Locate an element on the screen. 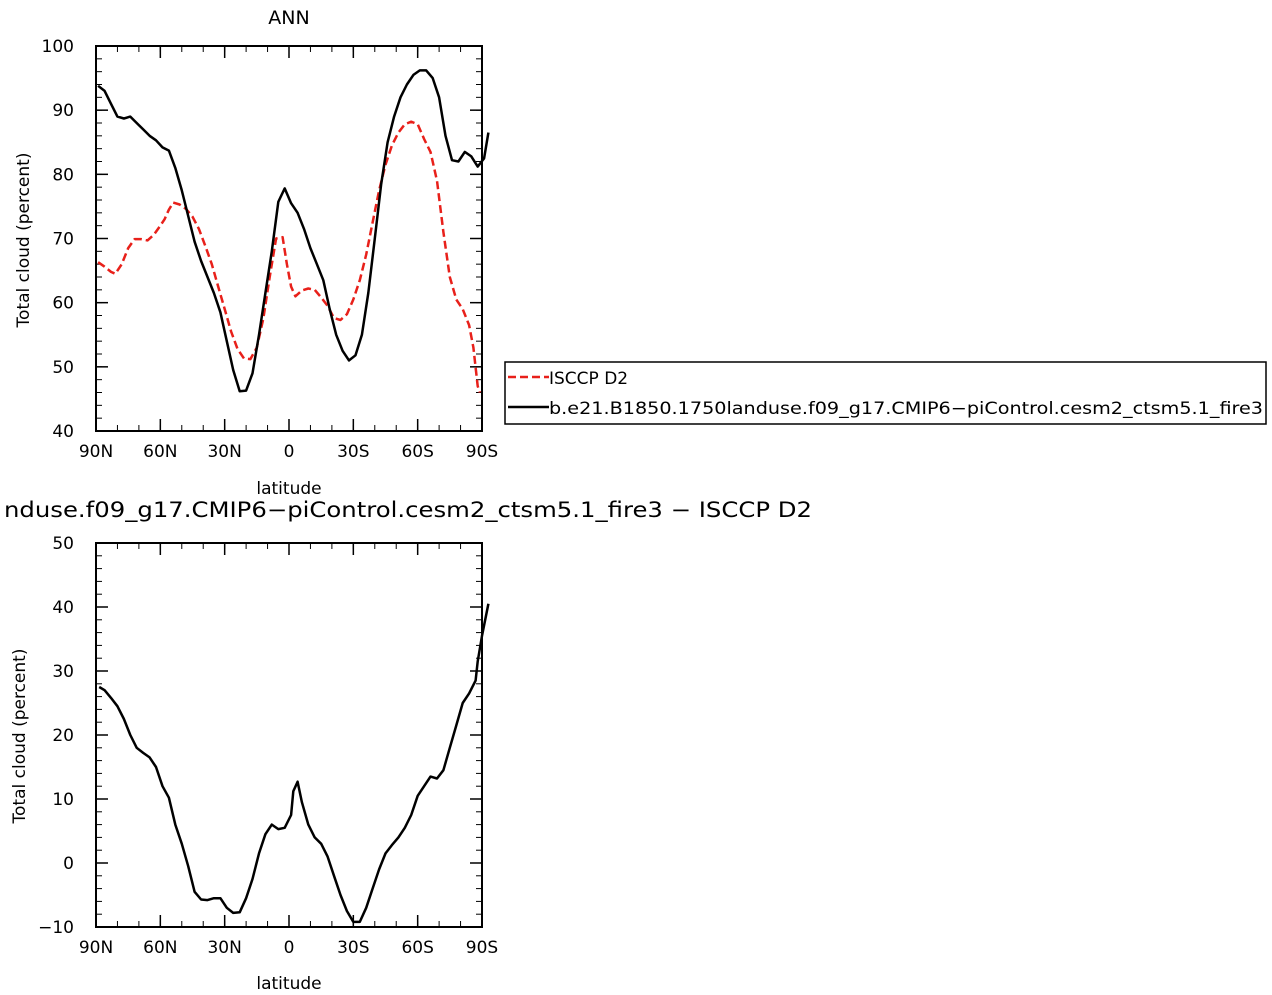 This screenshot has width=1272, height=995. y-tick-label: 0 is located at coordinates (68, 864).